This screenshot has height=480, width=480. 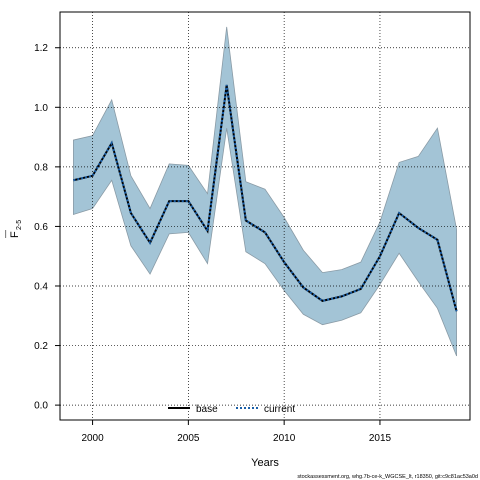 What do you see at coordinates (19, 225) in the screenshot?
I see `y-axis-title-sub: 2-5` at bounding box center [19, 225].